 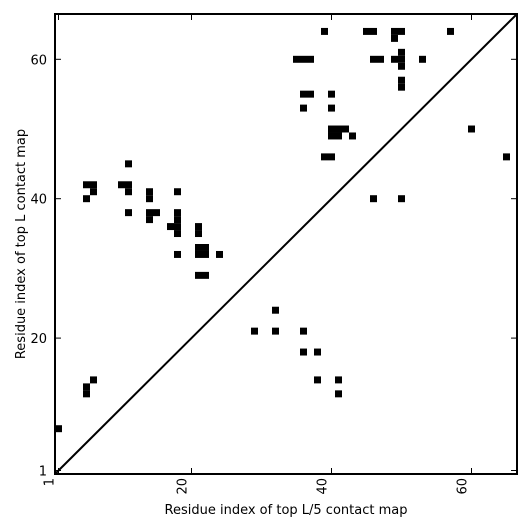 I want to click on x-tick-label: 20, so click(x=183, y=486).